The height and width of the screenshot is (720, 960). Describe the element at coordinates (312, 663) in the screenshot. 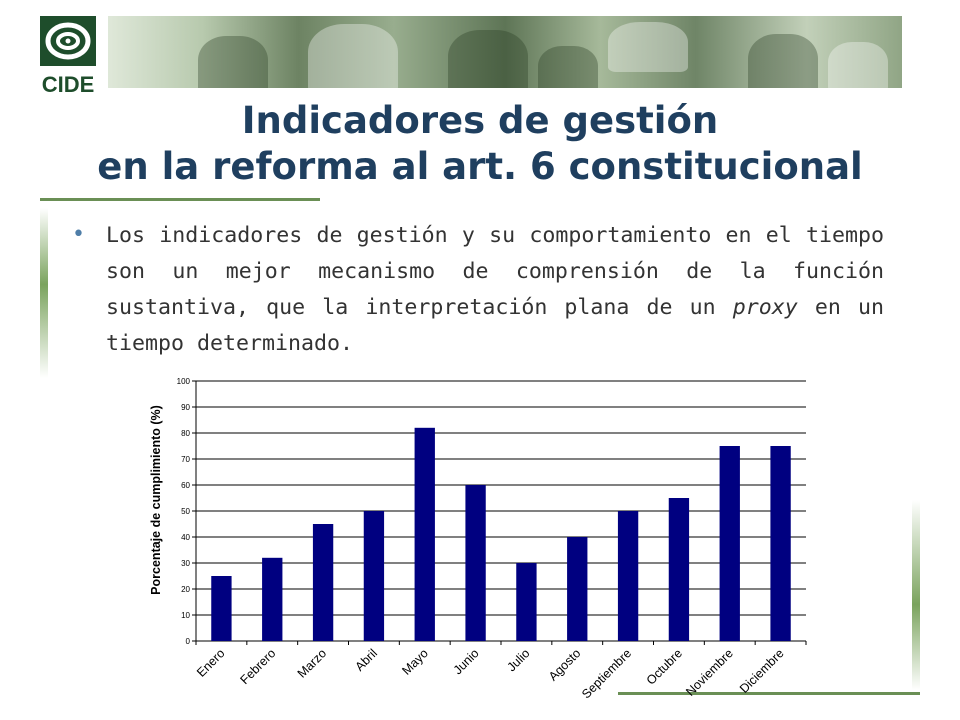

I see `x-tick-label: Marzo` at that location.